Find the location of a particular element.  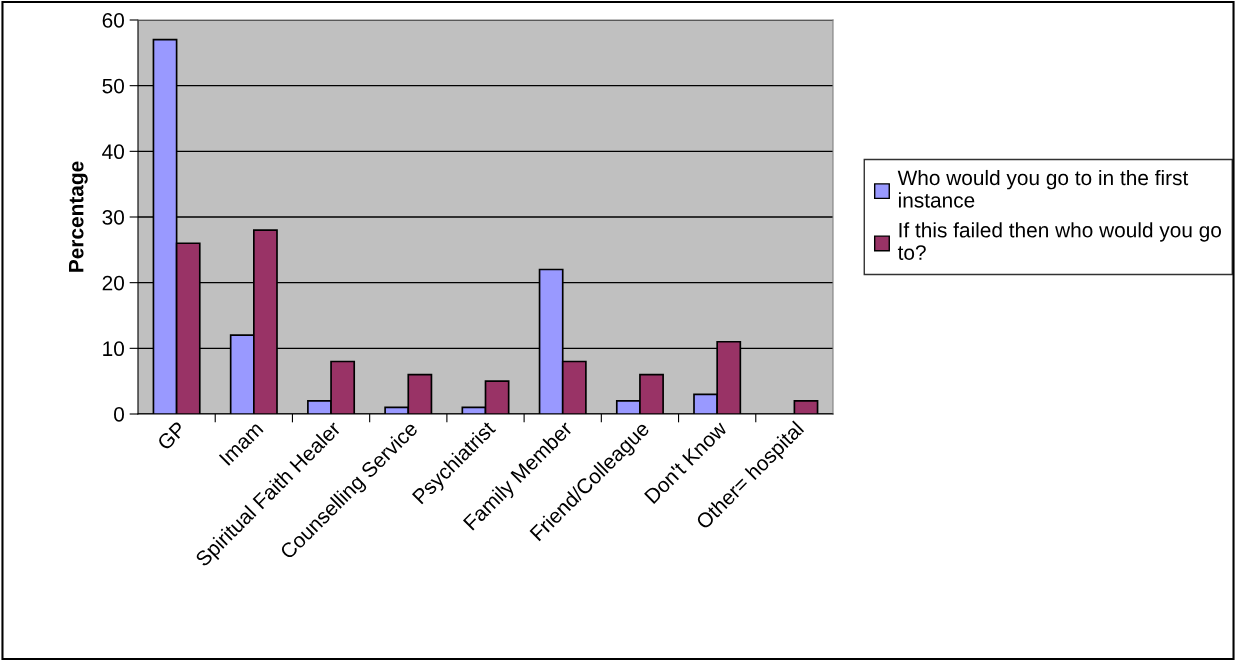

y-tick-label: 20 is located at coordinates (113, 283).